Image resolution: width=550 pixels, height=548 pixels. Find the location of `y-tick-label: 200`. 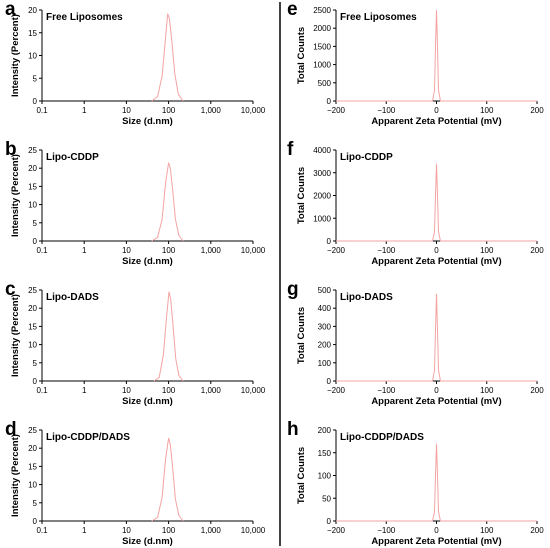

y-tick-label: 200 is located at coordinates (325, 345).